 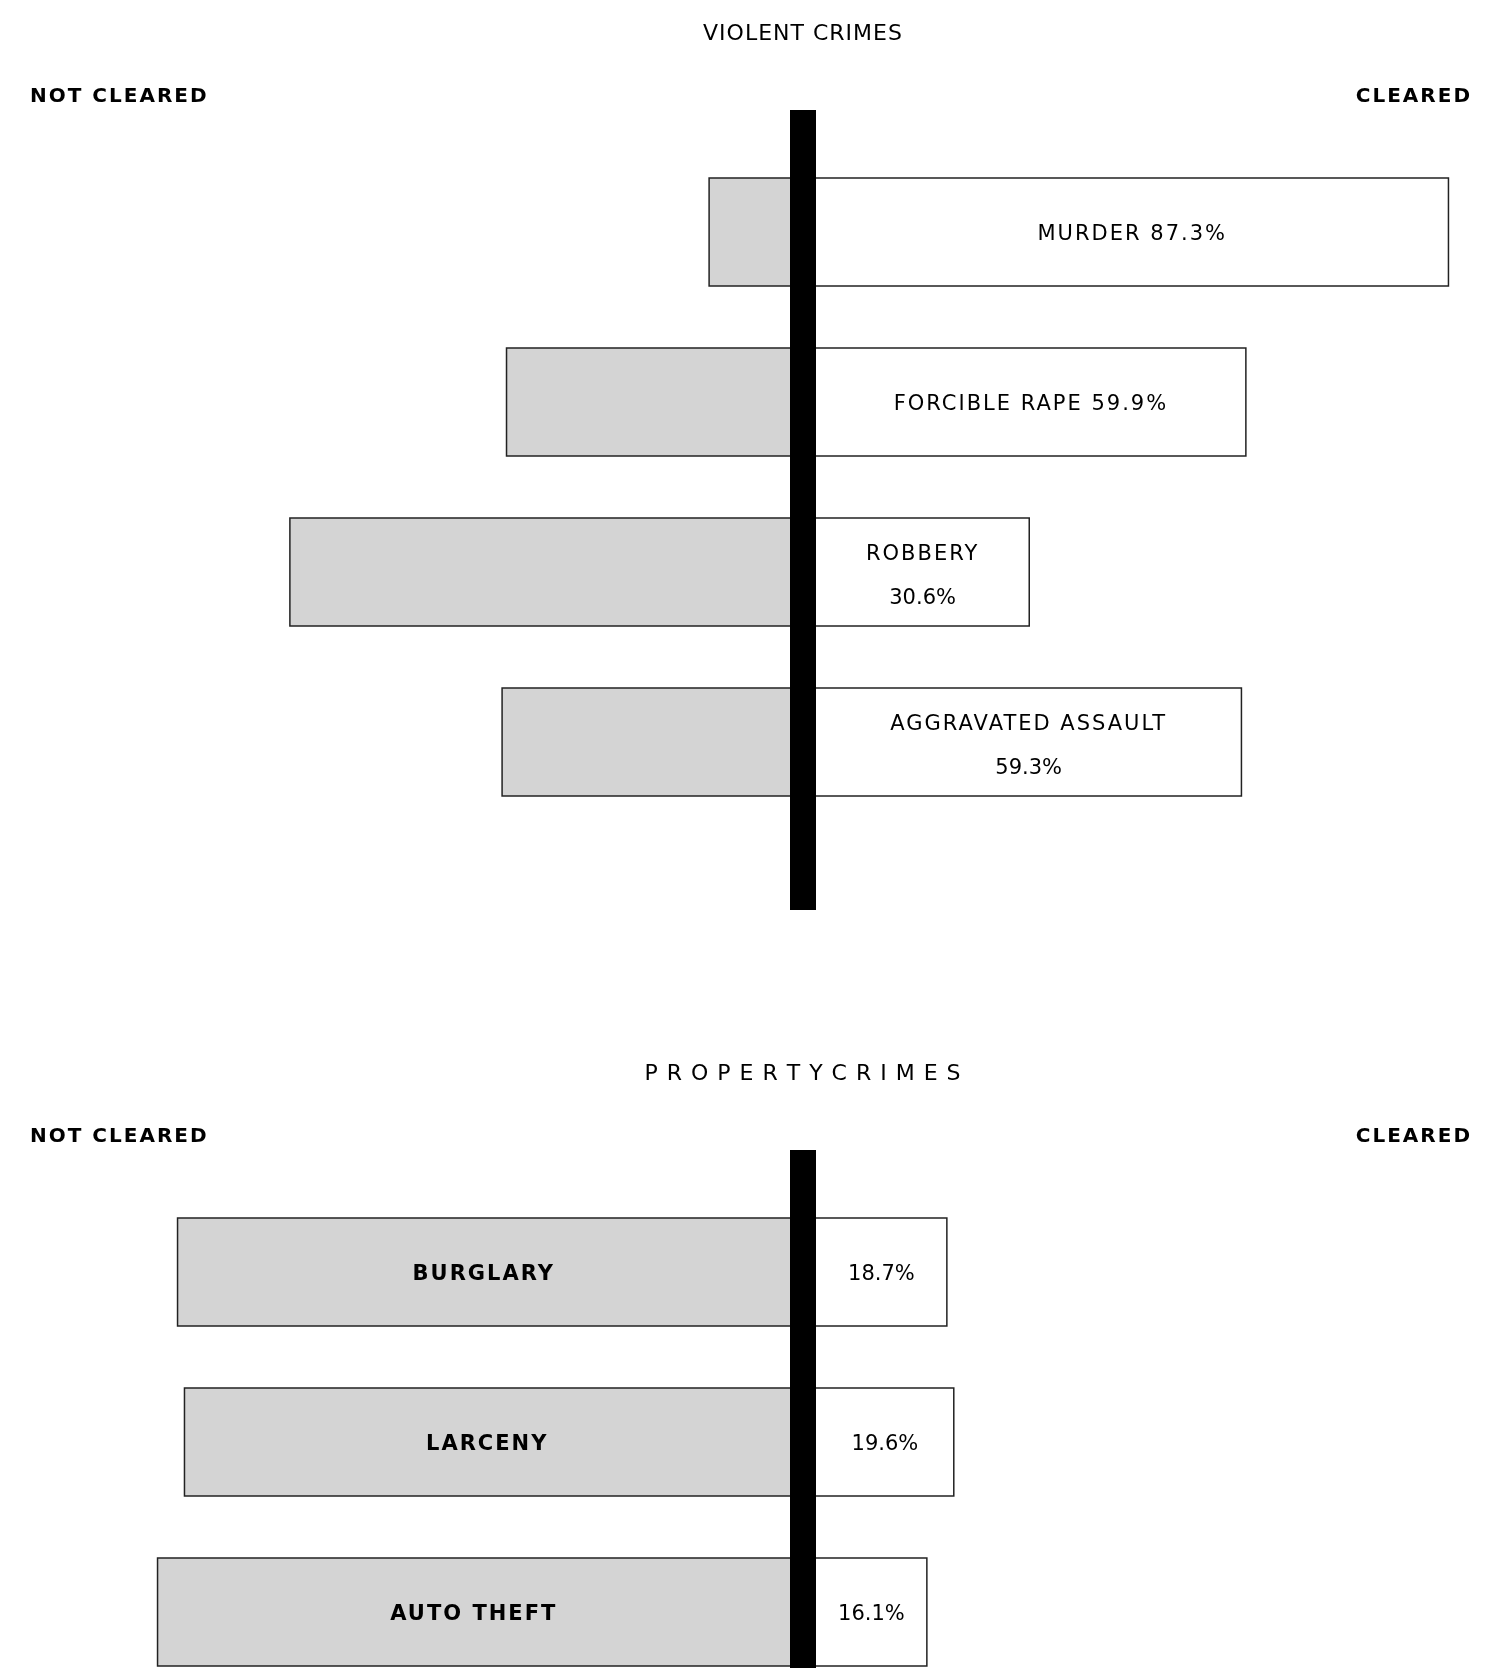 What do you see at coordinates (922, 597) in the screenshot?
I see `data-label: 30.6%` at bounding box center [922, 597].